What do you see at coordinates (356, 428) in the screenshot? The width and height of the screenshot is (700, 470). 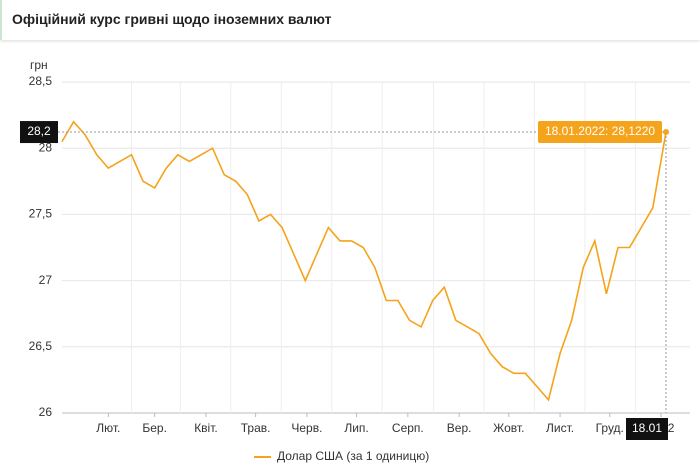 I see `x-tick-label: Лип.` at bounding box center [356, 428].